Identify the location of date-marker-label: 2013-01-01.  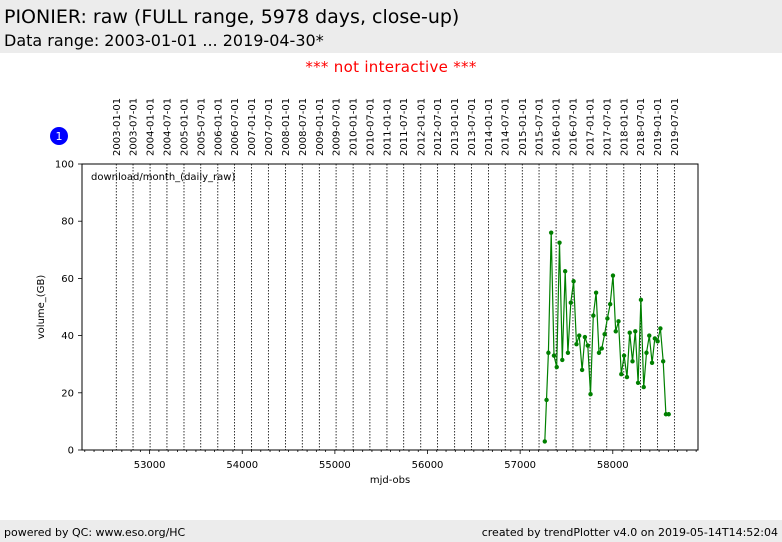
(455, 127).